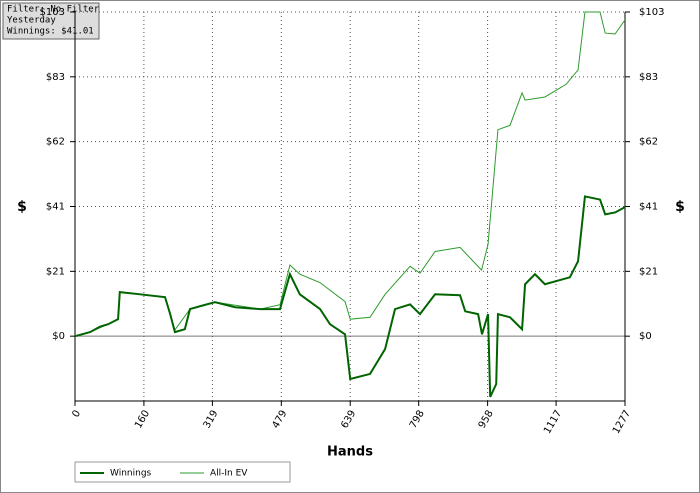 The width and height of the screenshot is (700, 493). What do you see at coordinates (22, 207) in the screenshot?
I see `y-axis-label: $` at bounding box center [22, 207].